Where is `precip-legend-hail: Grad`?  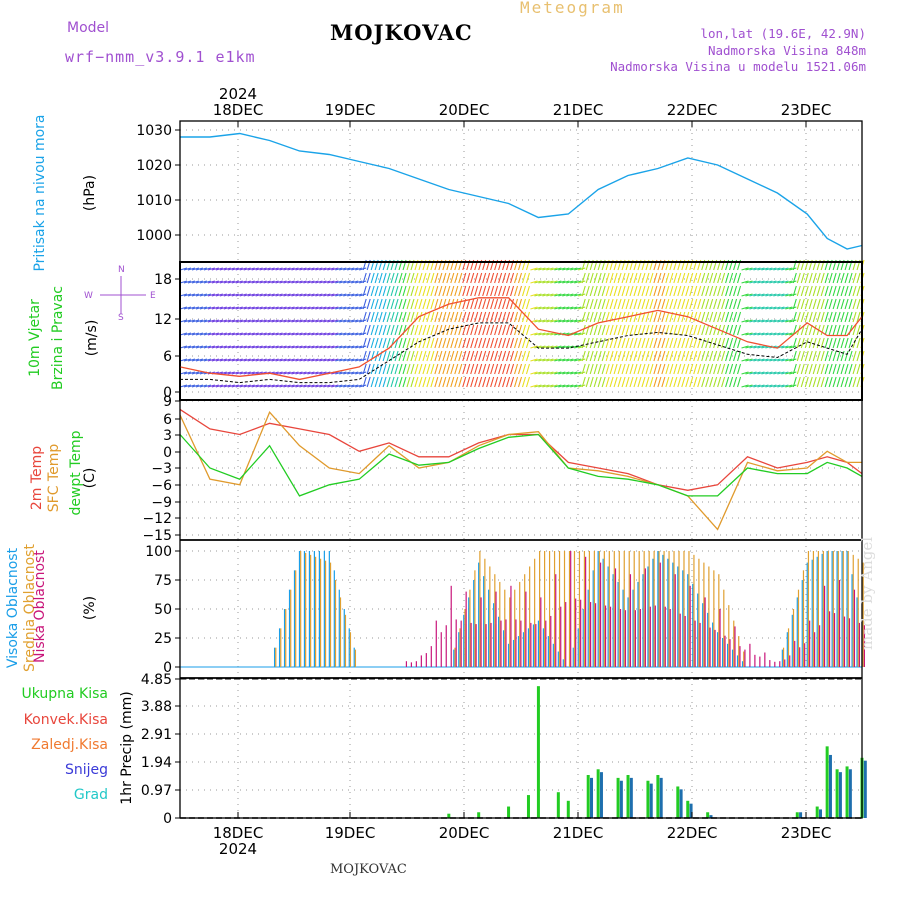 precip-legend-hail: Grad is located at coordinates (90, 795).